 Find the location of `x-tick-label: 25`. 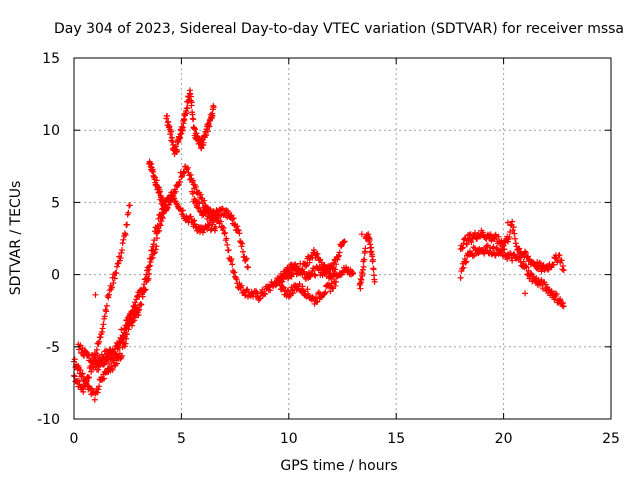

x-tick-label: 25 is located at coordinates (611, 439).